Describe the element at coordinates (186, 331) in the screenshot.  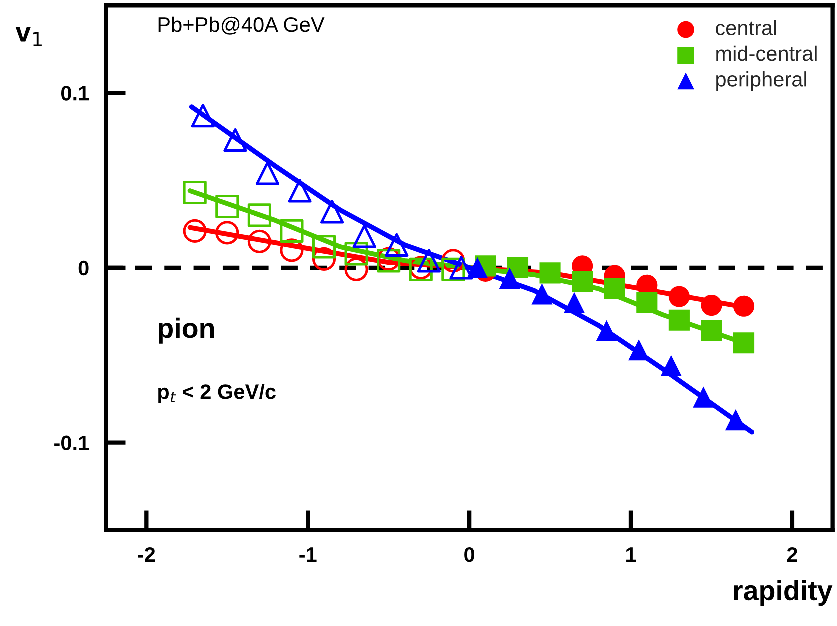
I see `annotation: pion` at that location.